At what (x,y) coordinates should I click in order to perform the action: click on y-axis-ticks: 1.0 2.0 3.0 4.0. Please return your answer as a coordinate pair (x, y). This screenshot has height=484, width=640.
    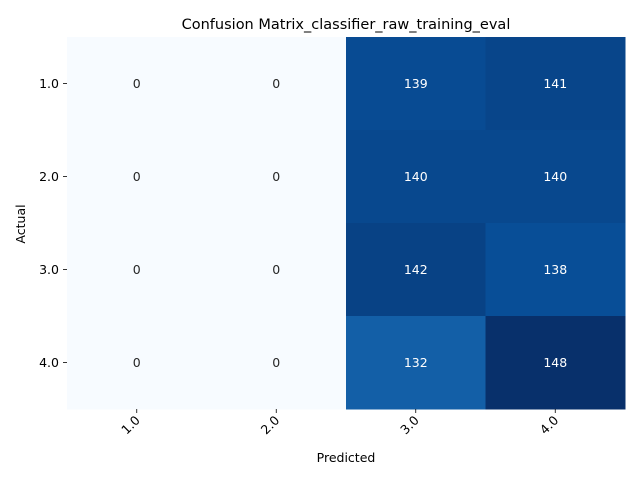
    Looking at the image, I should click on (53, 223).